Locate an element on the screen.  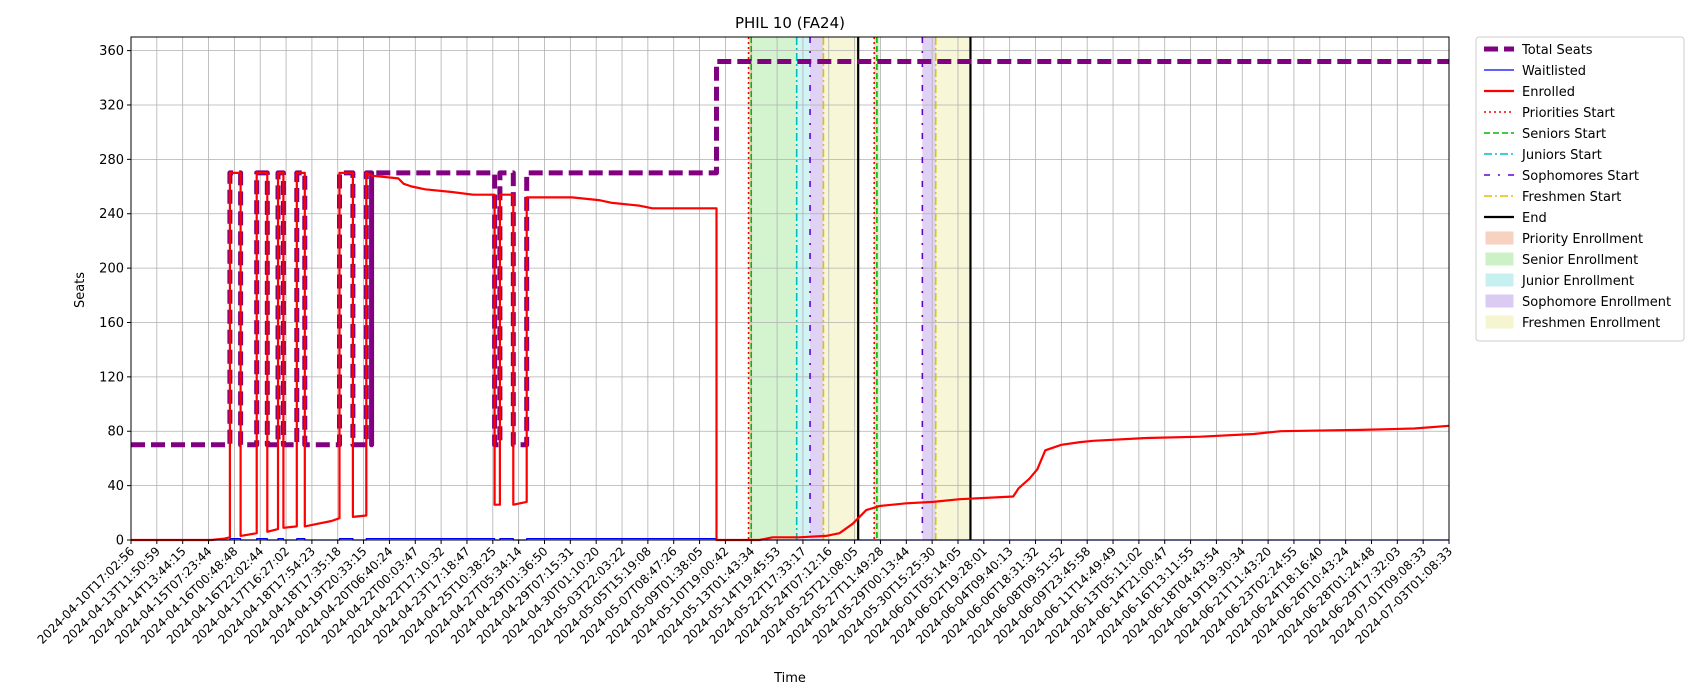
y-tick-label: 240 is located at coordinates (111, 214).